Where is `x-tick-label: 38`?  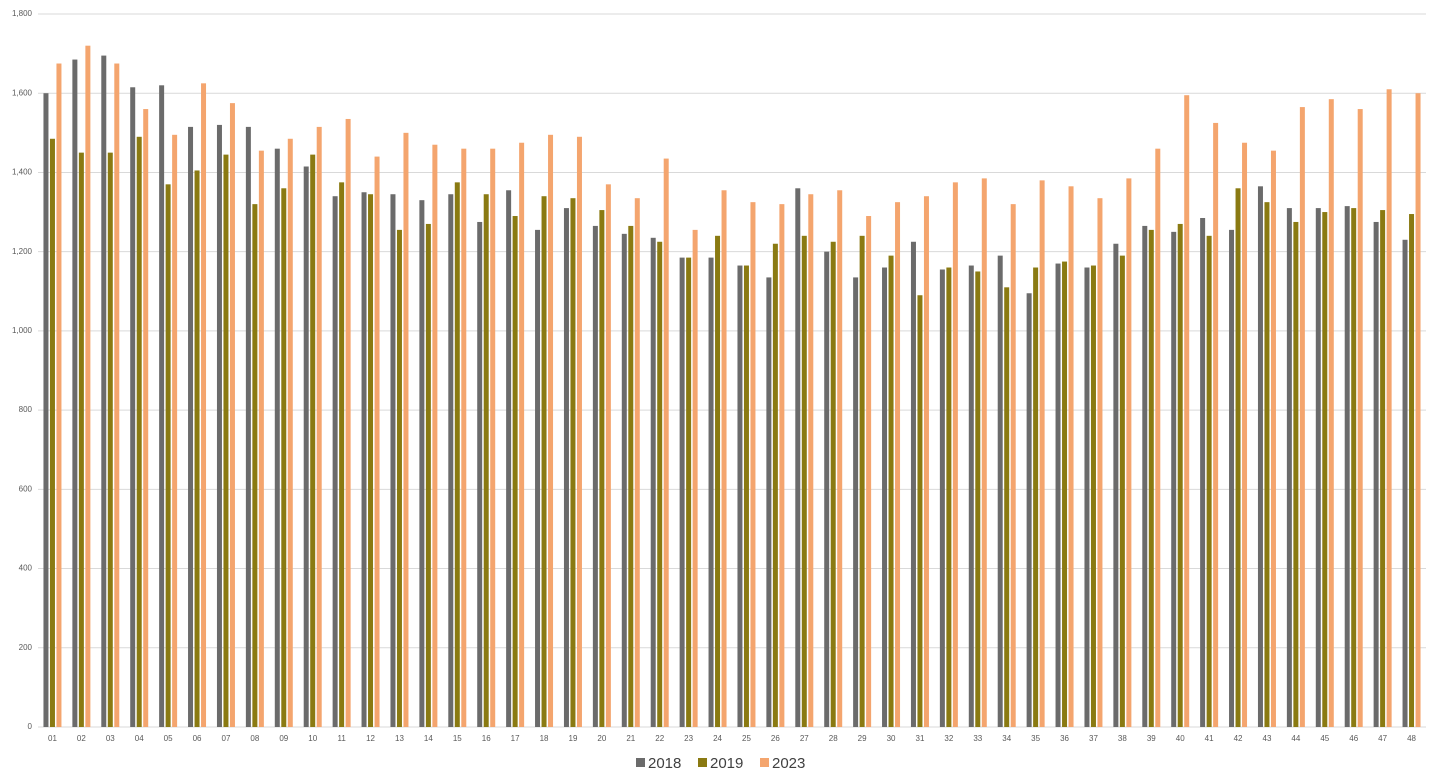 x-tick-label: 38 is located at coordinates (1122, 738).